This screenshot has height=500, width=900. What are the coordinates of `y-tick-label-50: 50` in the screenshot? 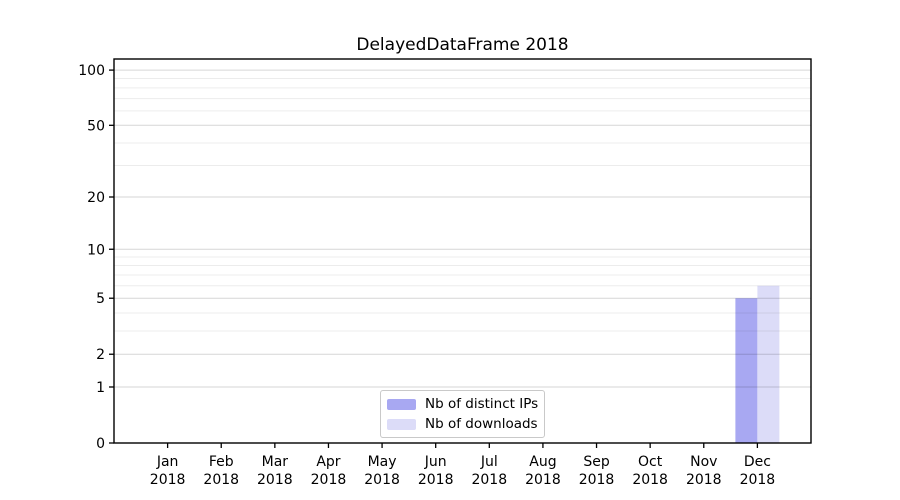 It's located at (96, 126).